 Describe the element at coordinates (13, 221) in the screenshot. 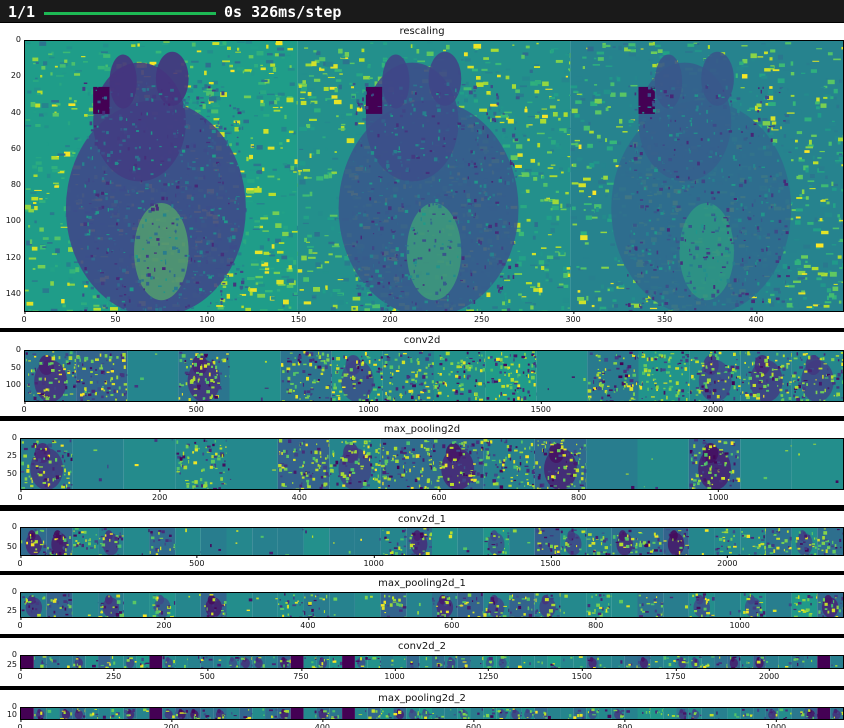

I see `y-tick-label: 100` at that location.